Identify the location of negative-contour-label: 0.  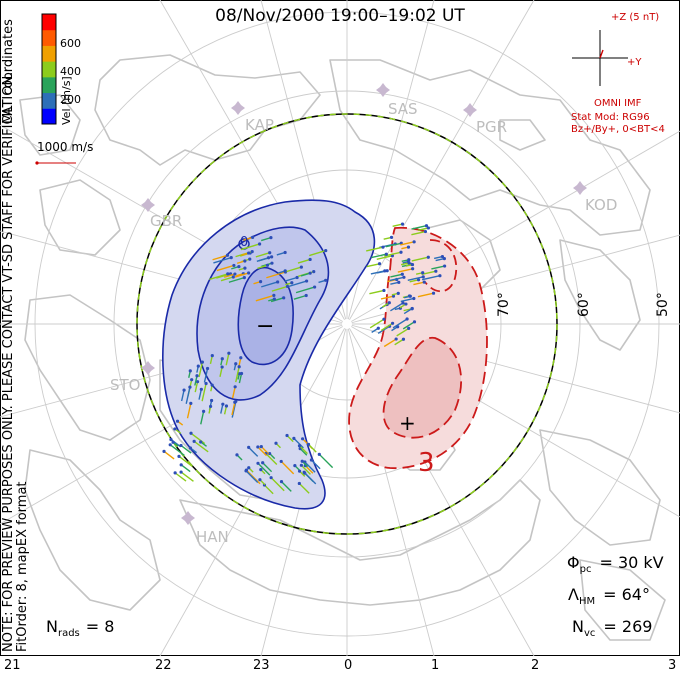
(244, 242).